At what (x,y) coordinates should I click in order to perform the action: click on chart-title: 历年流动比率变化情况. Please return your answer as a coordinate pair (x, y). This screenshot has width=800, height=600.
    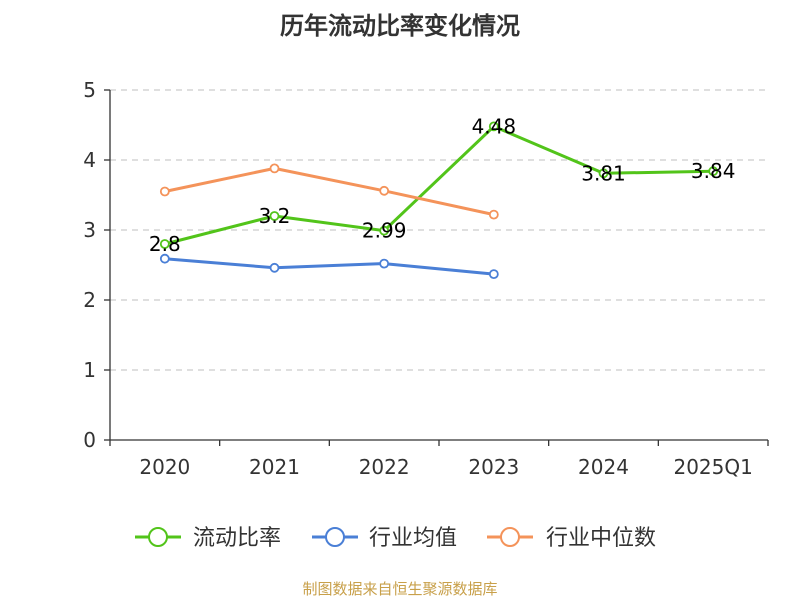
    Looking at the image, I should click on (400, 26).